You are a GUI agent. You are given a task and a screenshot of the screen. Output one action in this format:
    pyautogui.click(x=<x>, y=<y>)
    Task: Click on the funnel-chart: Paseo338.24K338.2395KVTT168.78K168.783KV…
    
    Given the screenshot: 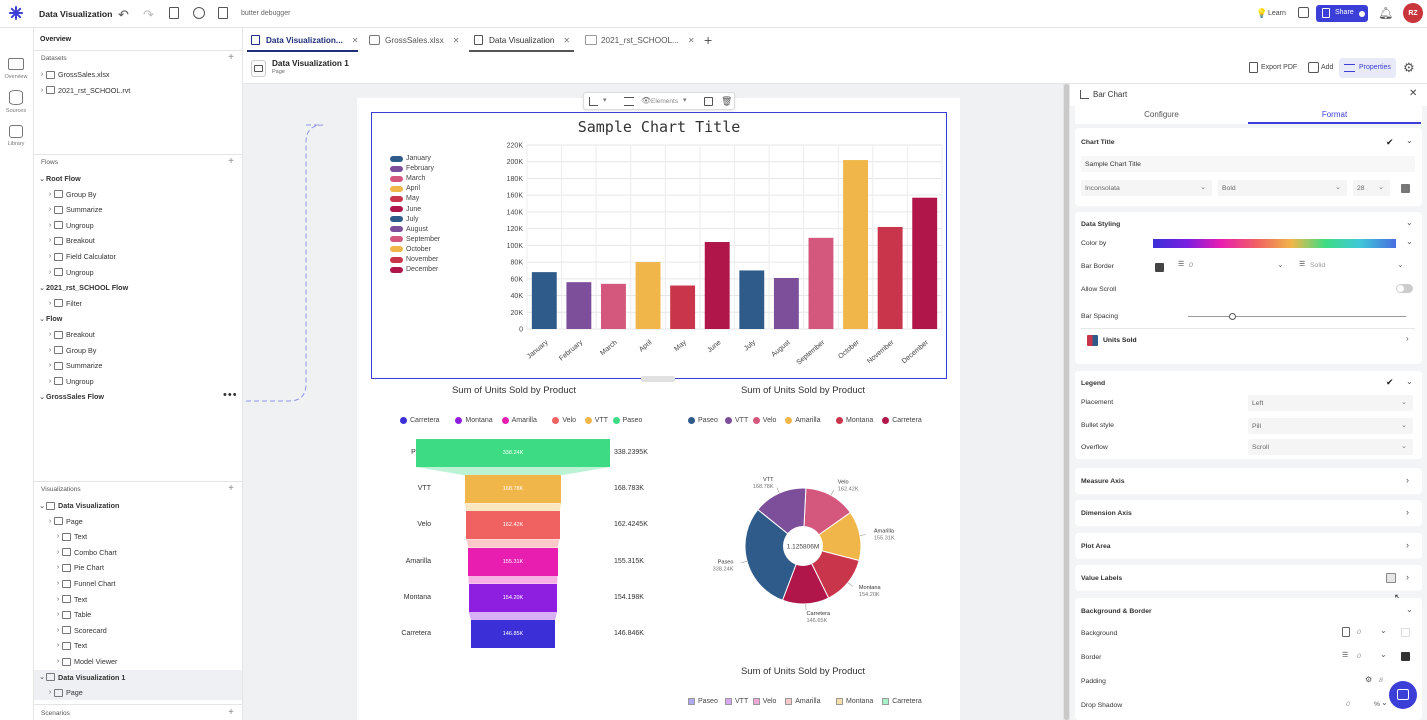 What is the action you would take?
    pyautogui.click(x=521, y=546)
    